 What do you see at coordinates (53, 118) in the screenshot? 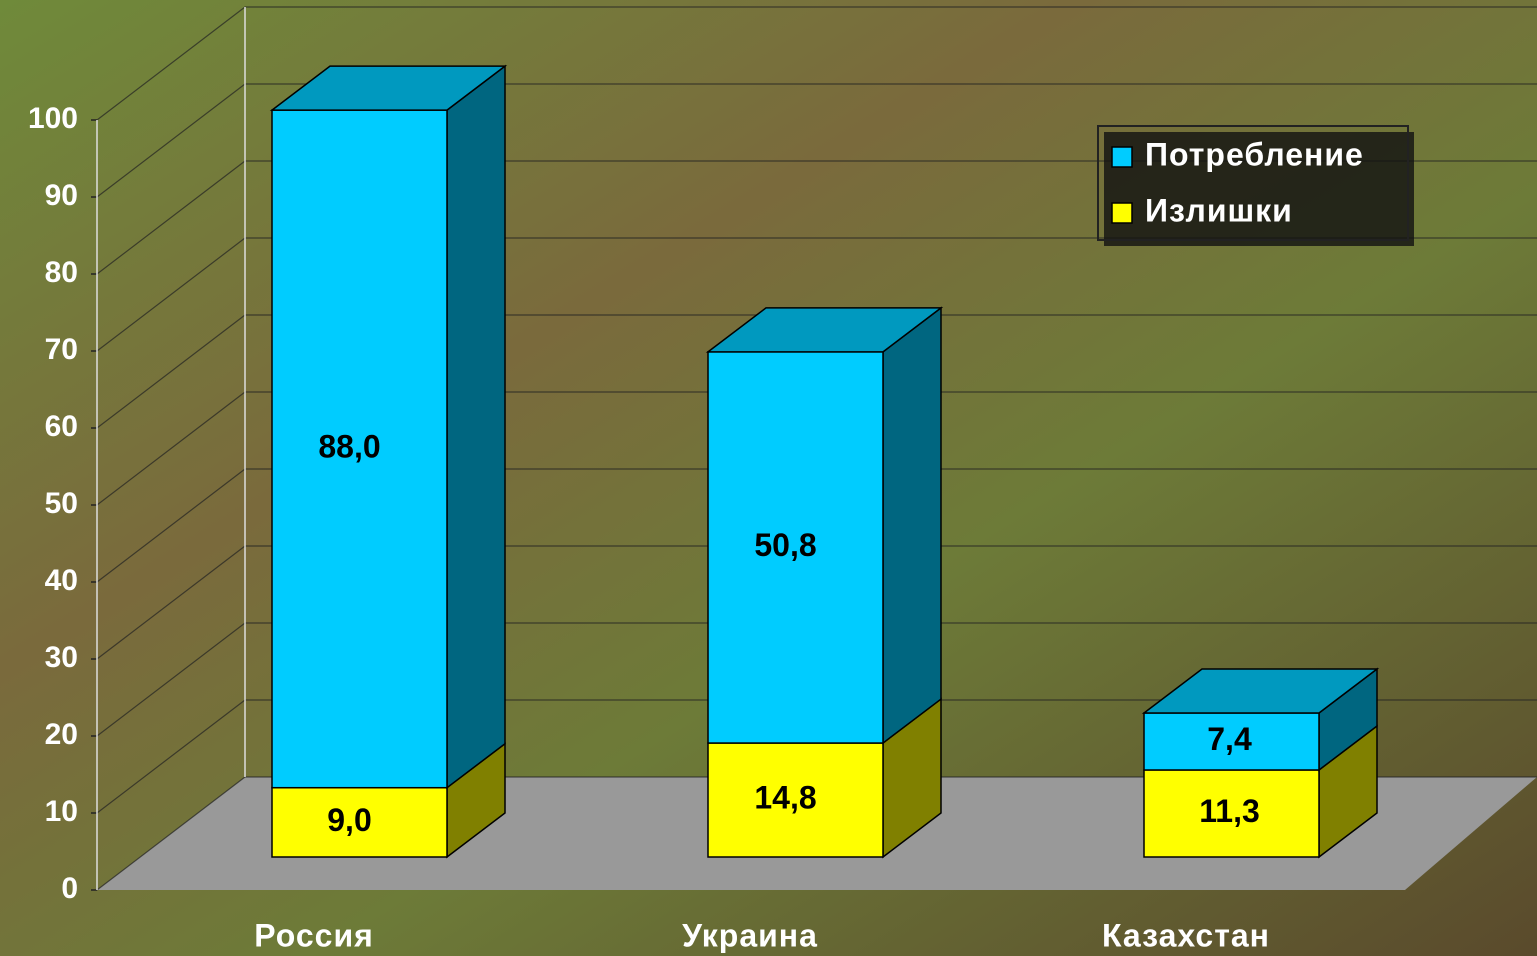
I see `y-tick-label: 100` at bounding box center [53, 118].